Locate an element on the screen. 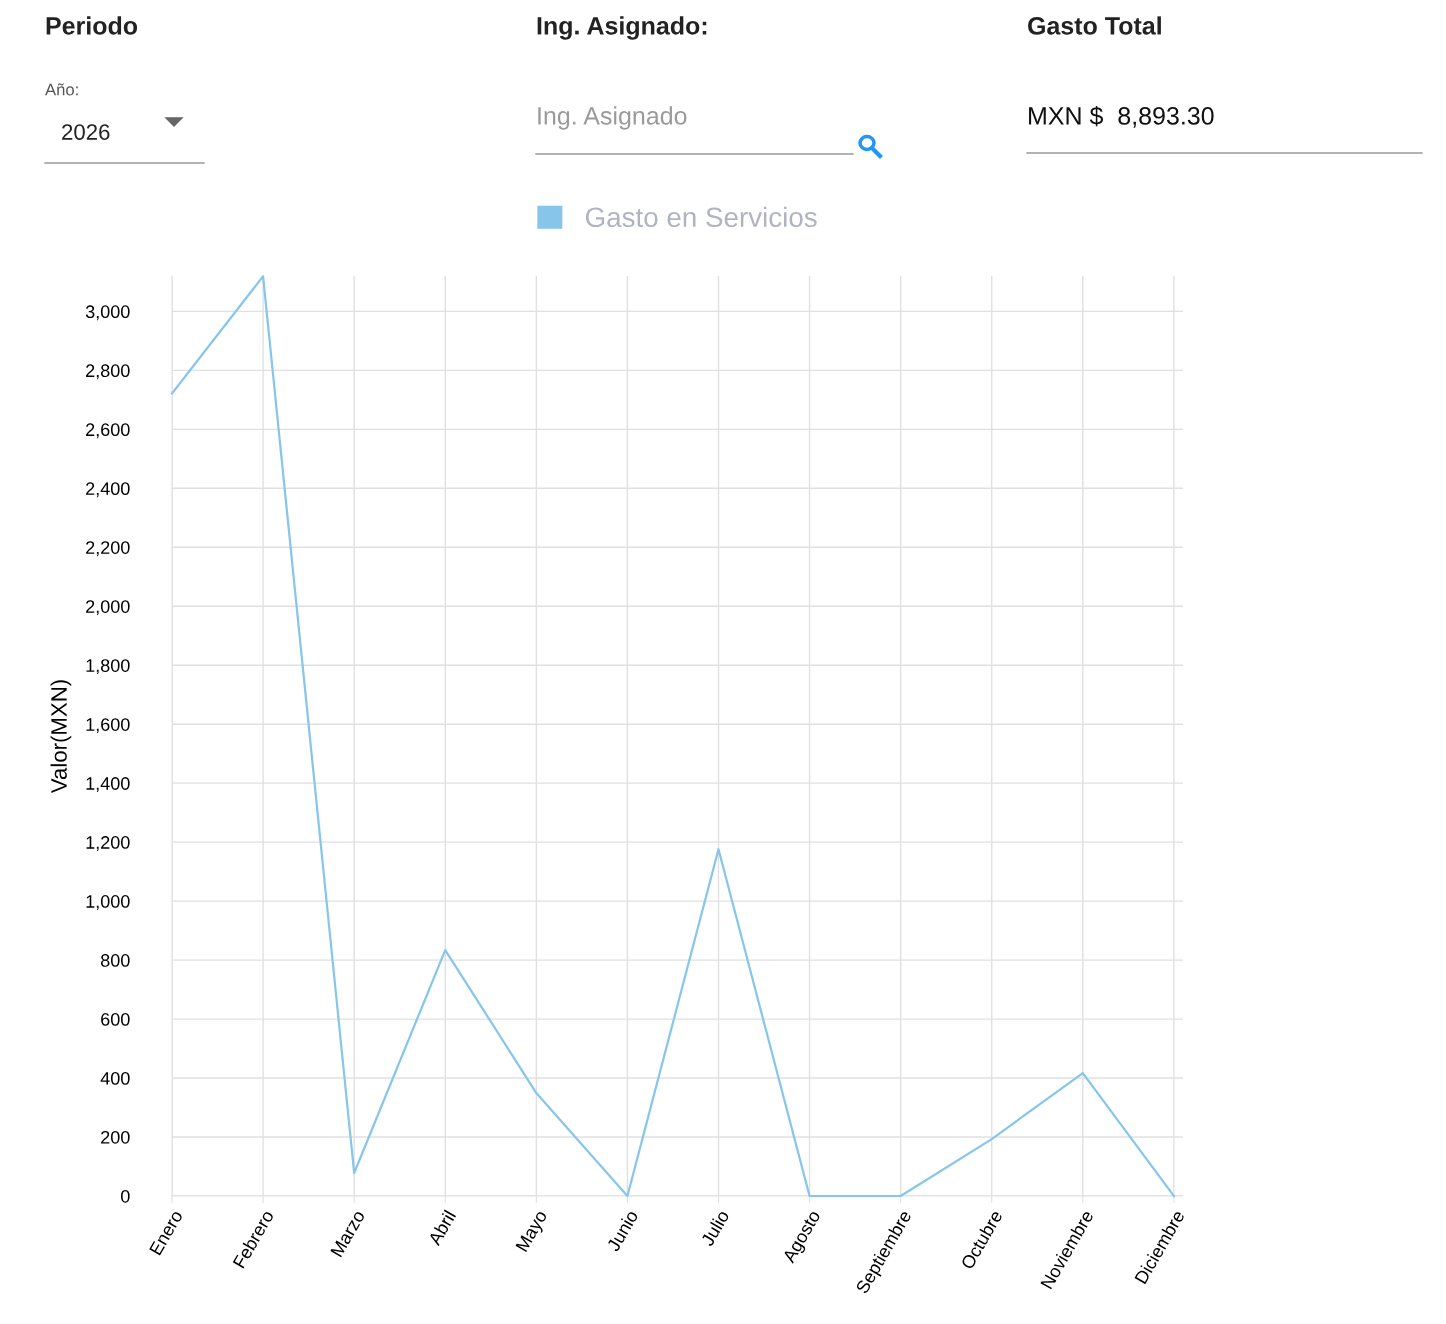  y-tick-label: 1,600 is located at coordinates (108, 726).